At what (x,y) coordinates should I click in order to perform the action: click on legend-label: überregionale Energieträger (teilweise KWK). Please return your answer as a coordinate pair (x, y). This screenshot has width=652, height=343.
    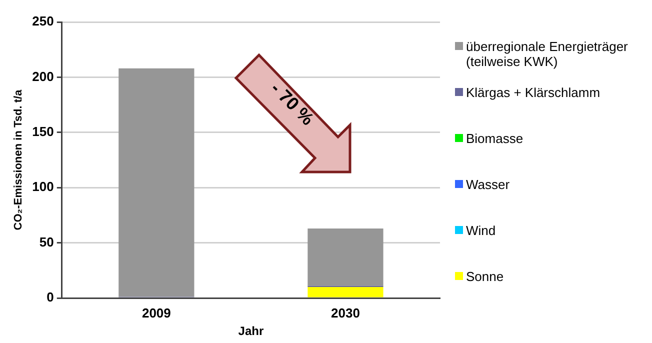
    Looking at the image, I should click on (547, 54).